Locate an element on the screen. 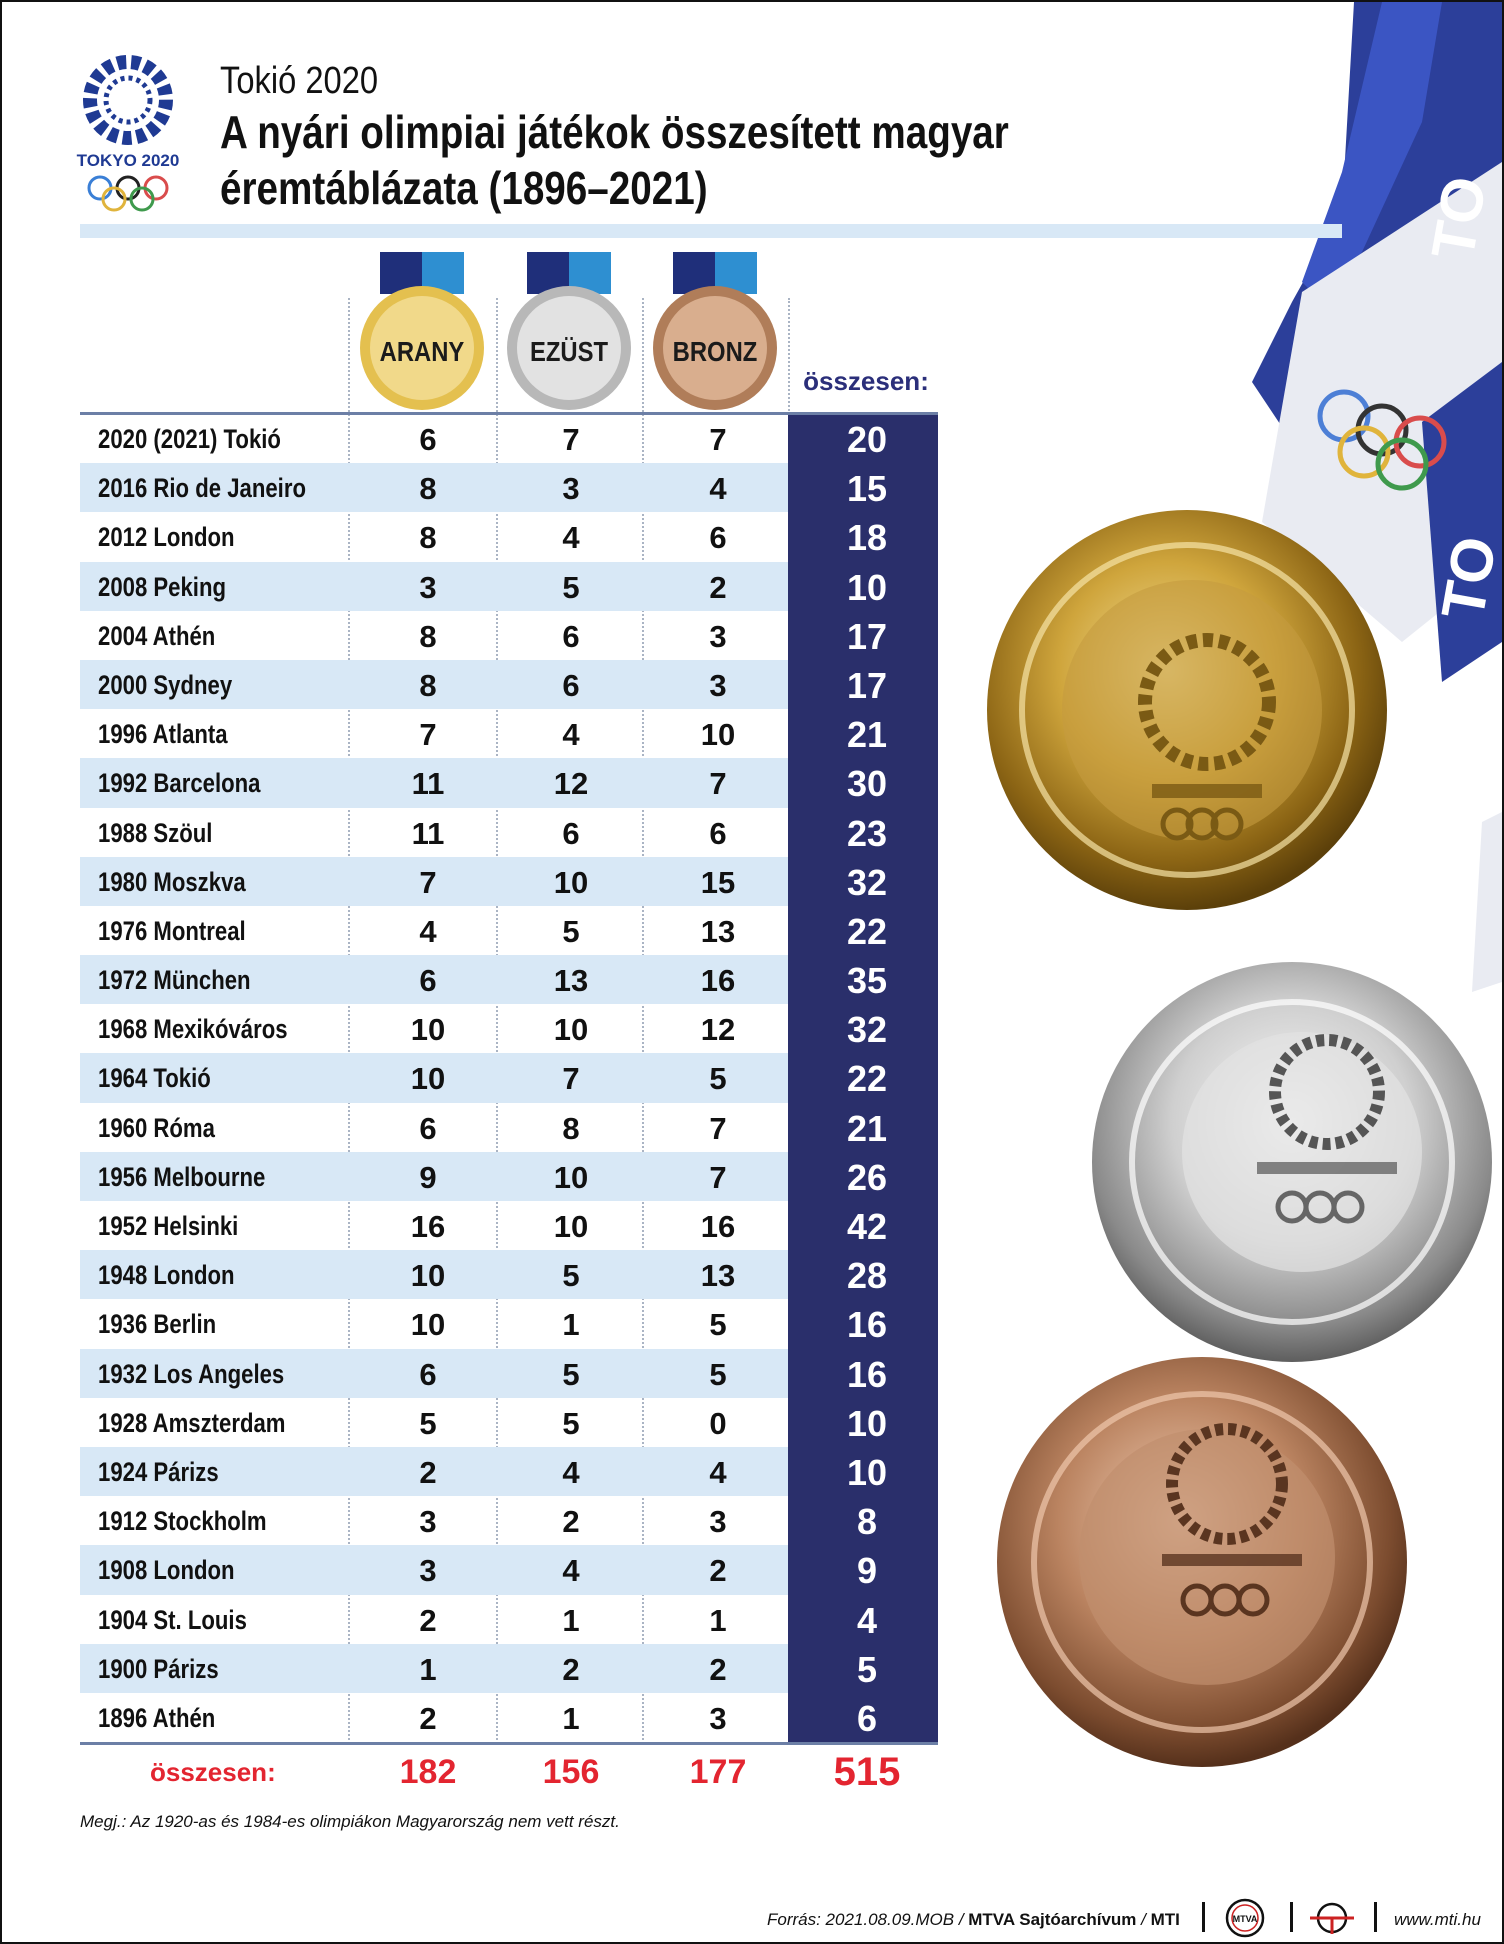 The height and width of the screenshot is (1944, 1504). table-row: 1968 Mexikóváros 10 10 12 32 is located at coordinates (509, 1028).